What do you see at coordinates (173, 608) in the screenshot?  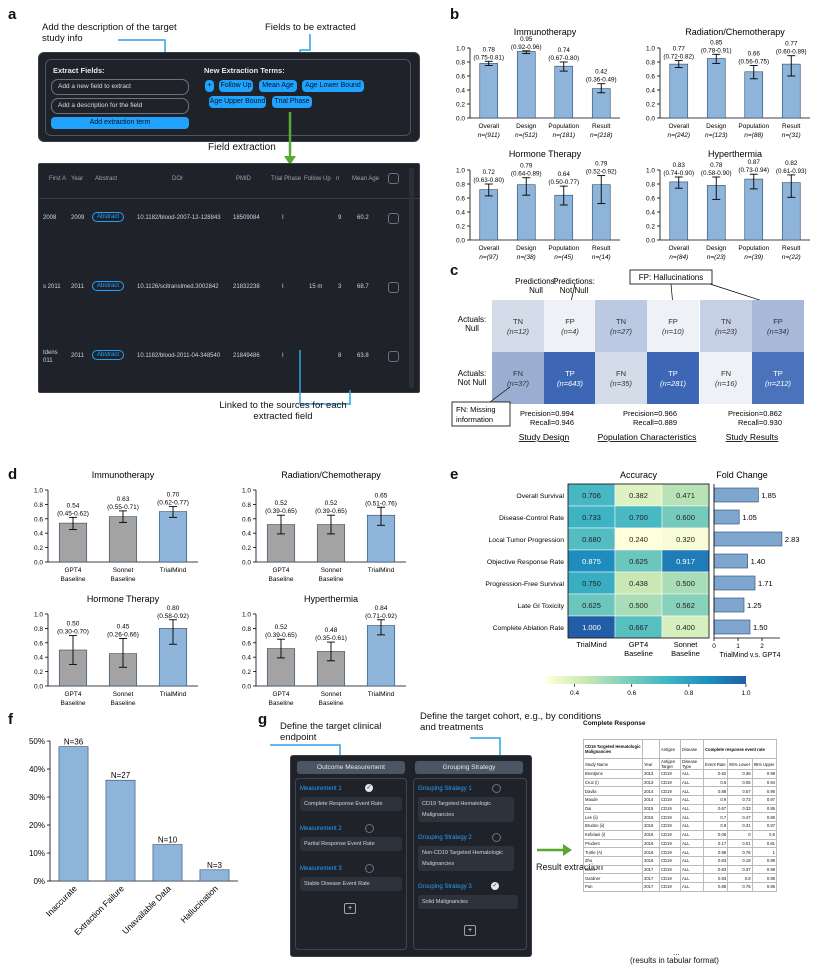 I see `data-label: 0.80` at bounding box center [173, 608].